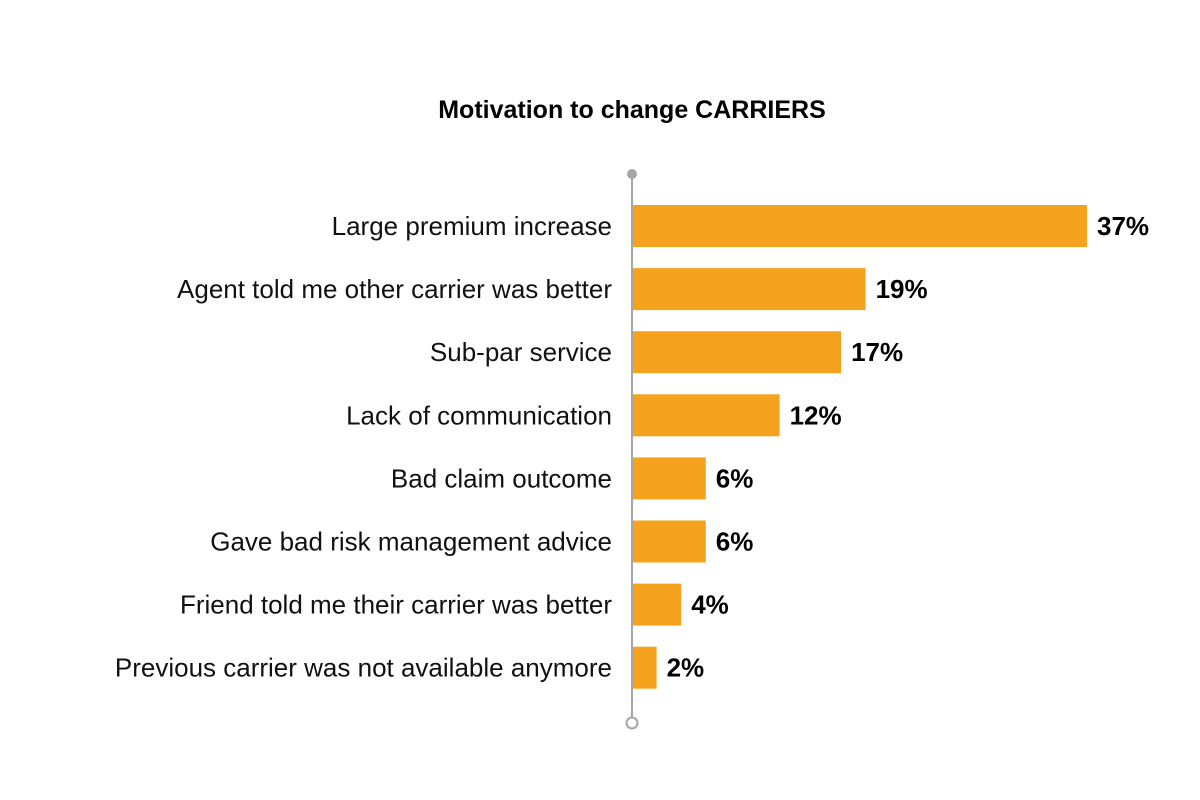  I want to click on category-label: Friend told me their carrier was better, so click(396, 605).